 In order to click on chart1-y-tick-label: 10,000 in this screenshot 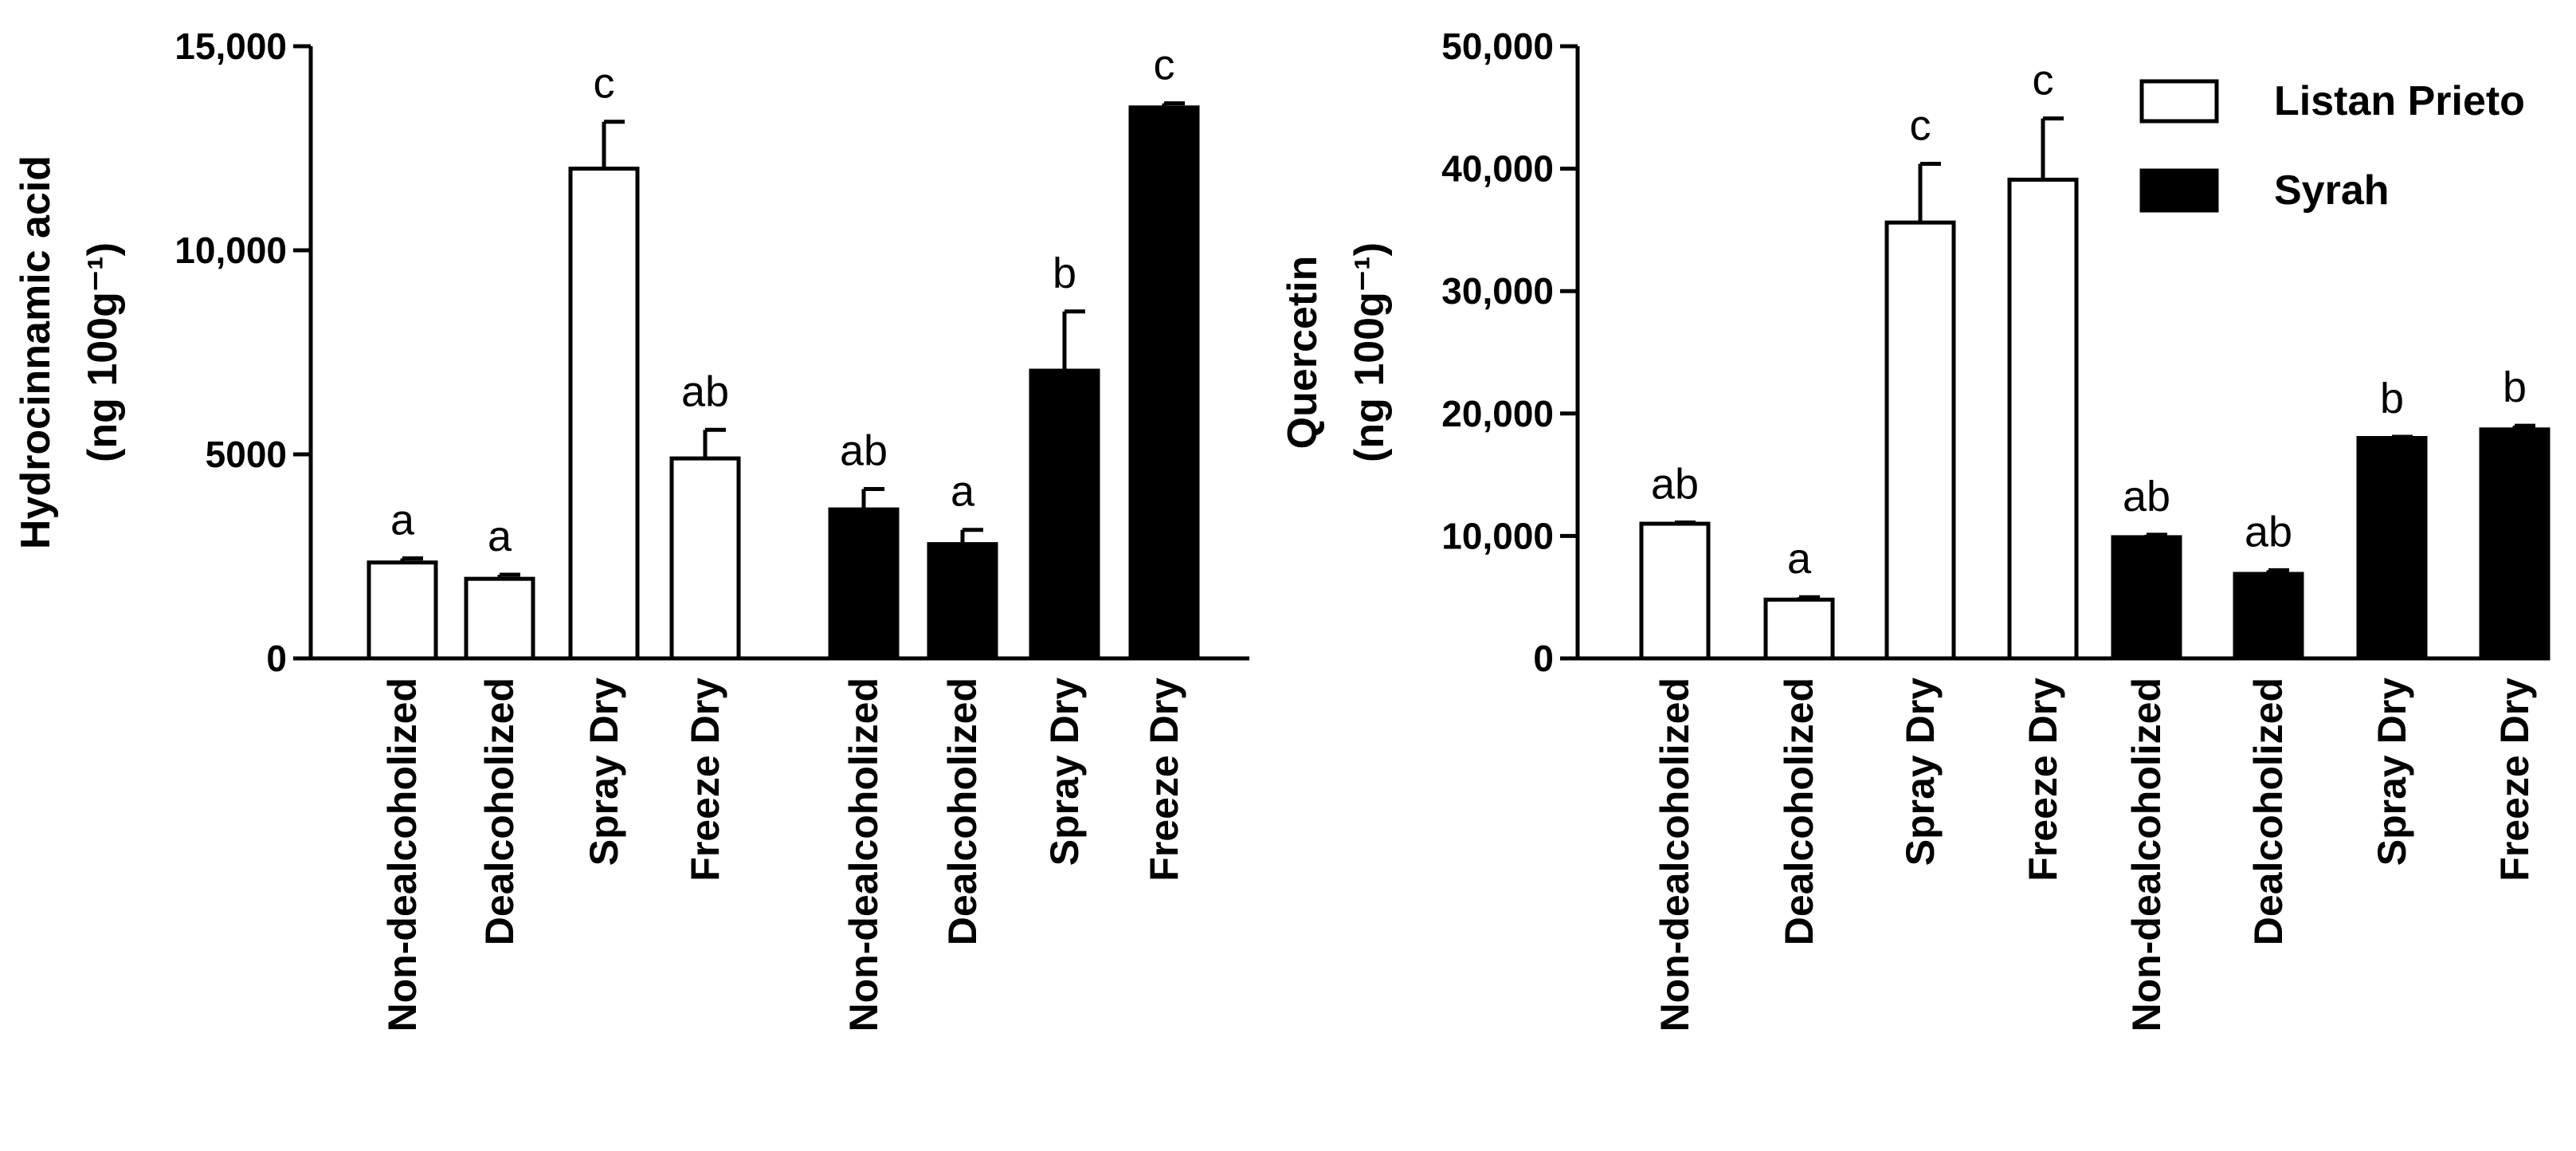, I will do `click(230, 251)`.